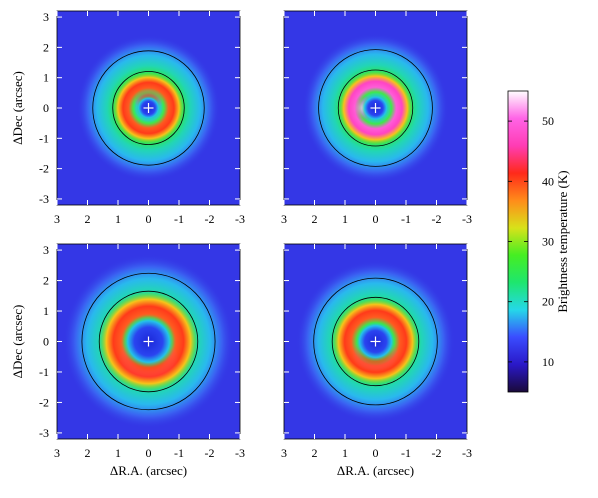 The image size is (598, 498). I want to click on colorbar-tick-label: 40, so click(548, 181).